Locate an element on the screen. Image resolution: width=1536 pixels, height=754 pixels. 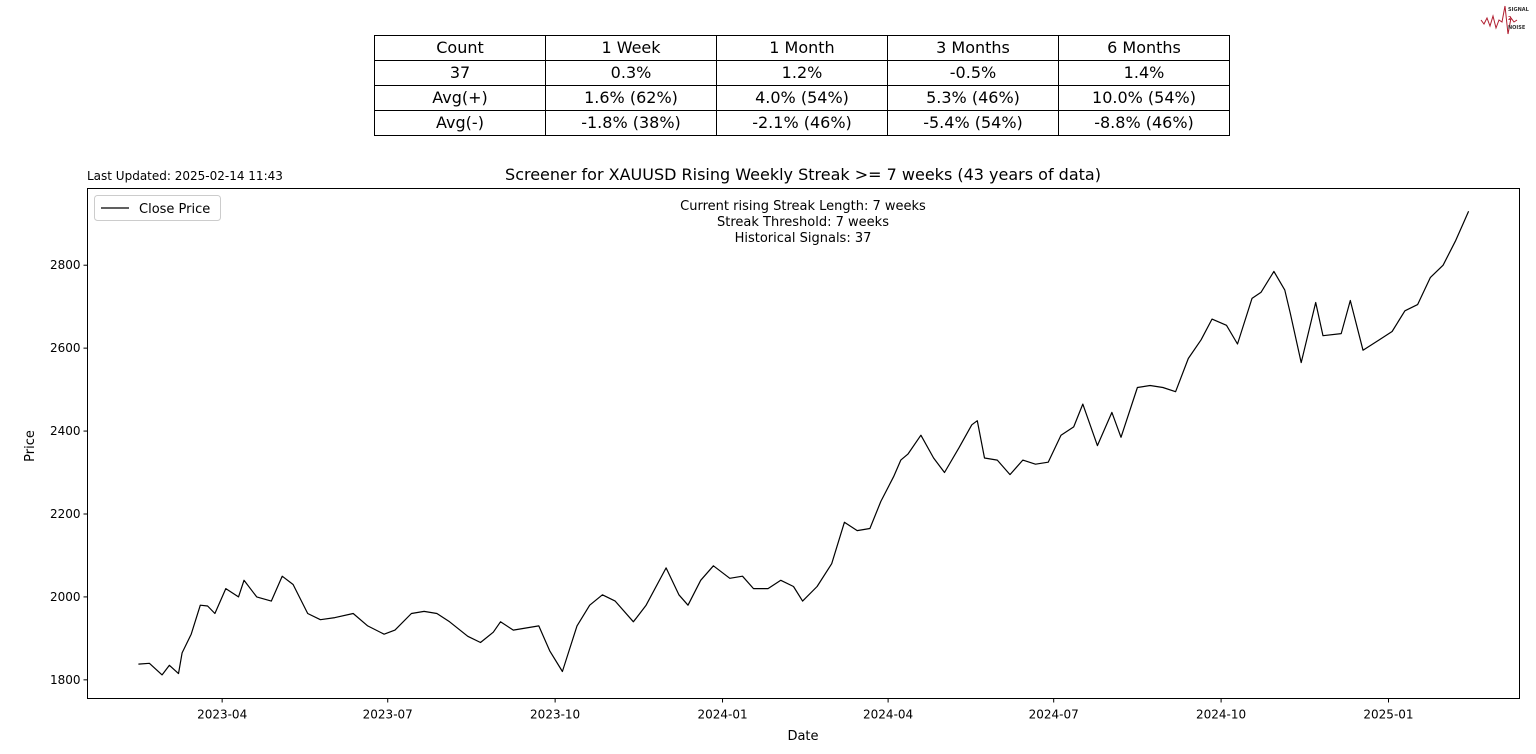
table-cell: -8.8% (46%) is located at coordinates (1144, 123).